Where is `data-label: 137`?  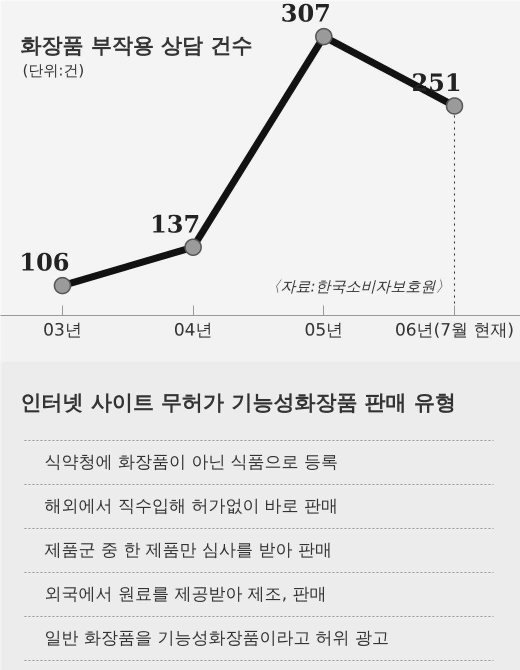 data-label: 137 is located at coordinates (175, 223).